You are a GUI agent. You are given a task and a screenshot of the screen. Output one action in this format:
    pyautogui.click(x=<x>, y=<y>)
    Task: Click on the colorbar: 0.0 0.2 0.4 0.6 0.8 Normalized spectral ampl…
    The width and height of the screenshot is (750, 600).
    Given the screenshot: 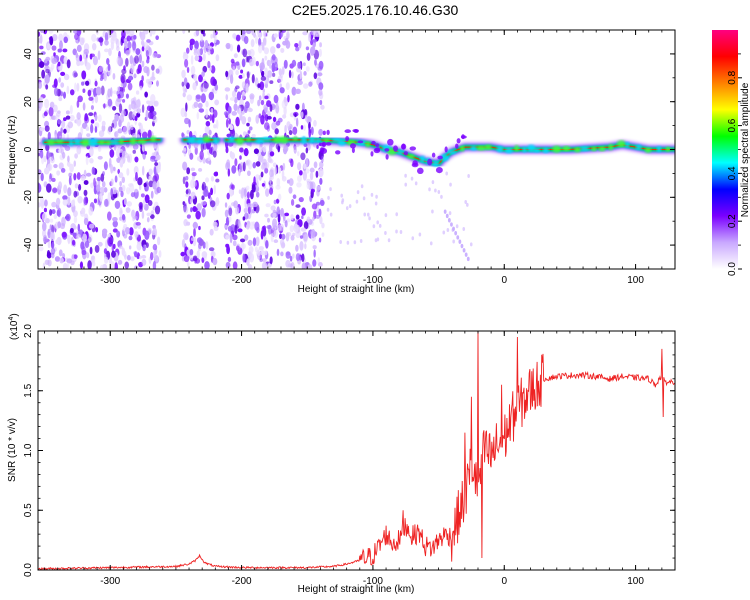 What is the action you would take?
    pyautogui.click(x=731, y=153)
    